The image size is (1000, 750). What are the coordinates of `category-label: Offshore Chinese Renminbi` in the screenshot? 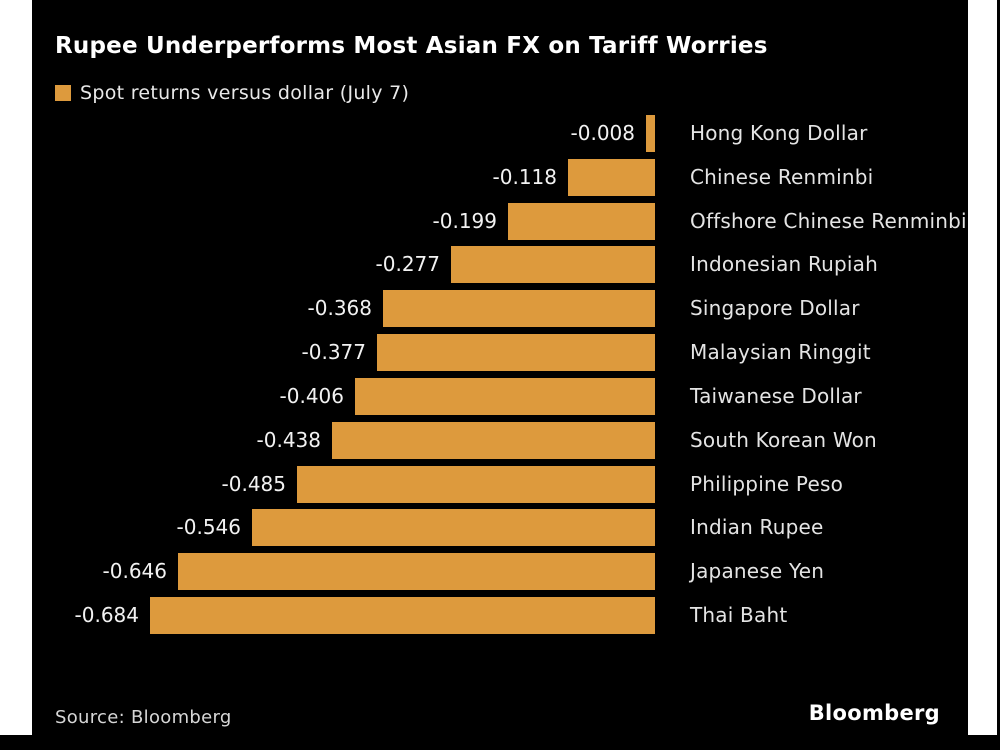 It's located at (828, 221).